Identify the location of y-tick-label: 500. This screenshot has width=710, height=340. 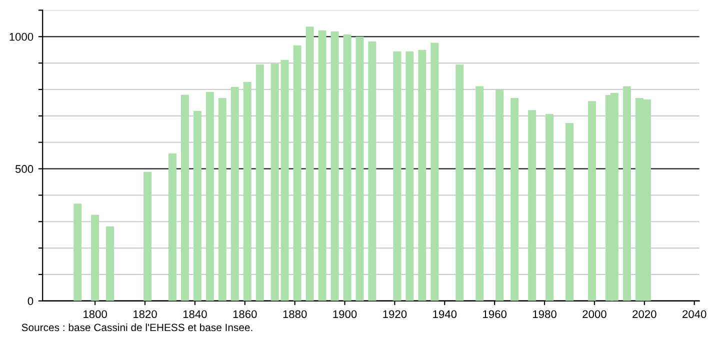
(24, 169).